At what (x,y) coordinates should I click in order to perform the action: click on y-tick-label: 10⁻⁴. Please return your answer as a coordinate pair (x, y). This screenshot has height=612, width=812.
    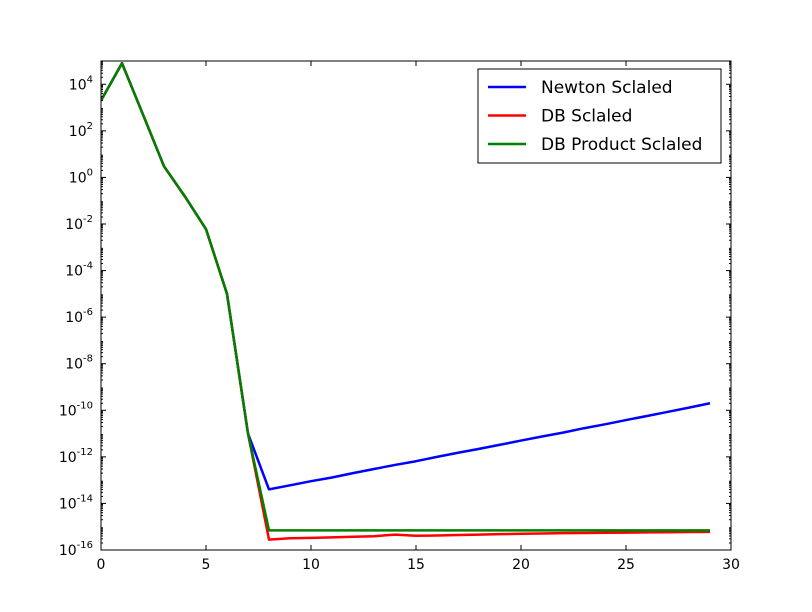
    Looking at the image, I should click on (79, 270).